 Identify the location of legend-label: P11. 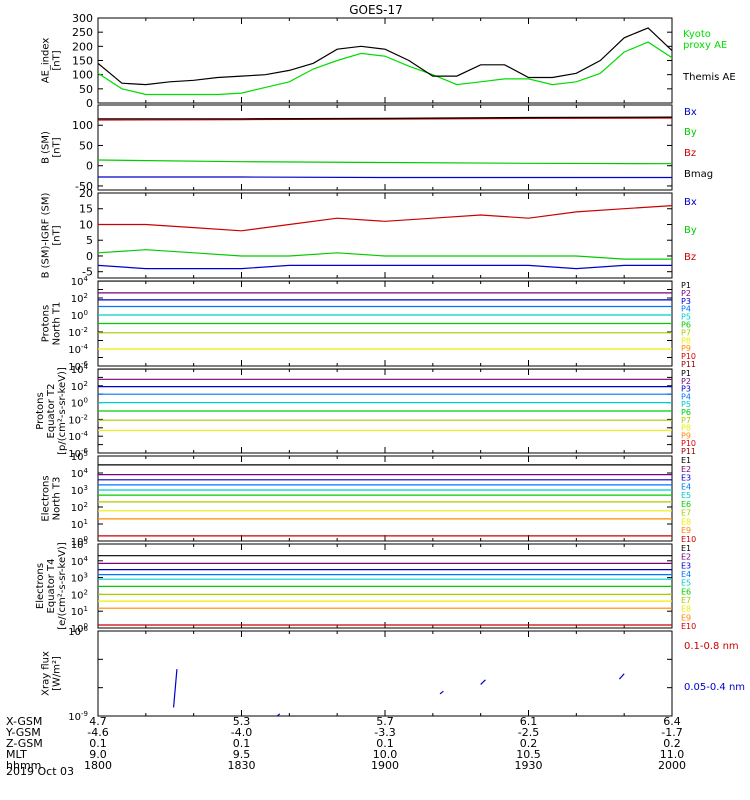
(688, 364).